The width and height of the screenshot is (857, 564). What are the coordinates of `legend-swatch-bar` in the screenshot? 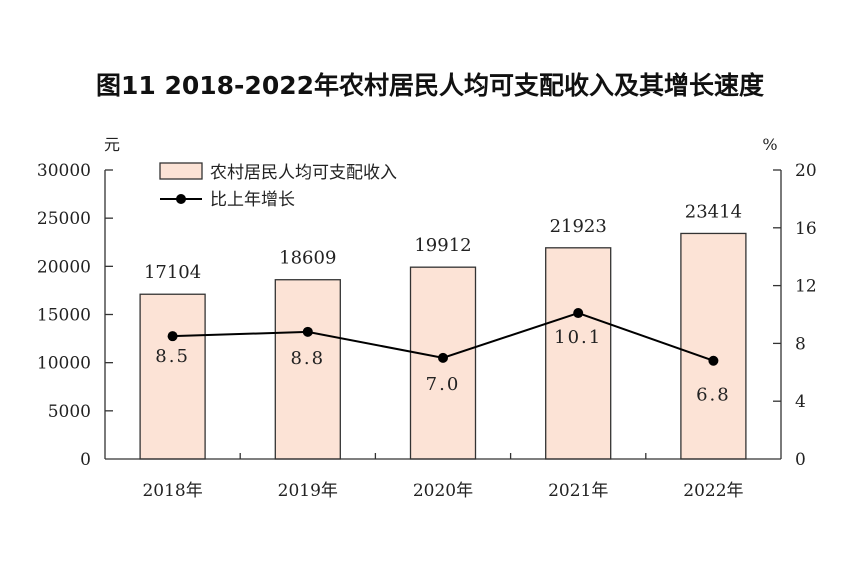 It's located at (181, 171).